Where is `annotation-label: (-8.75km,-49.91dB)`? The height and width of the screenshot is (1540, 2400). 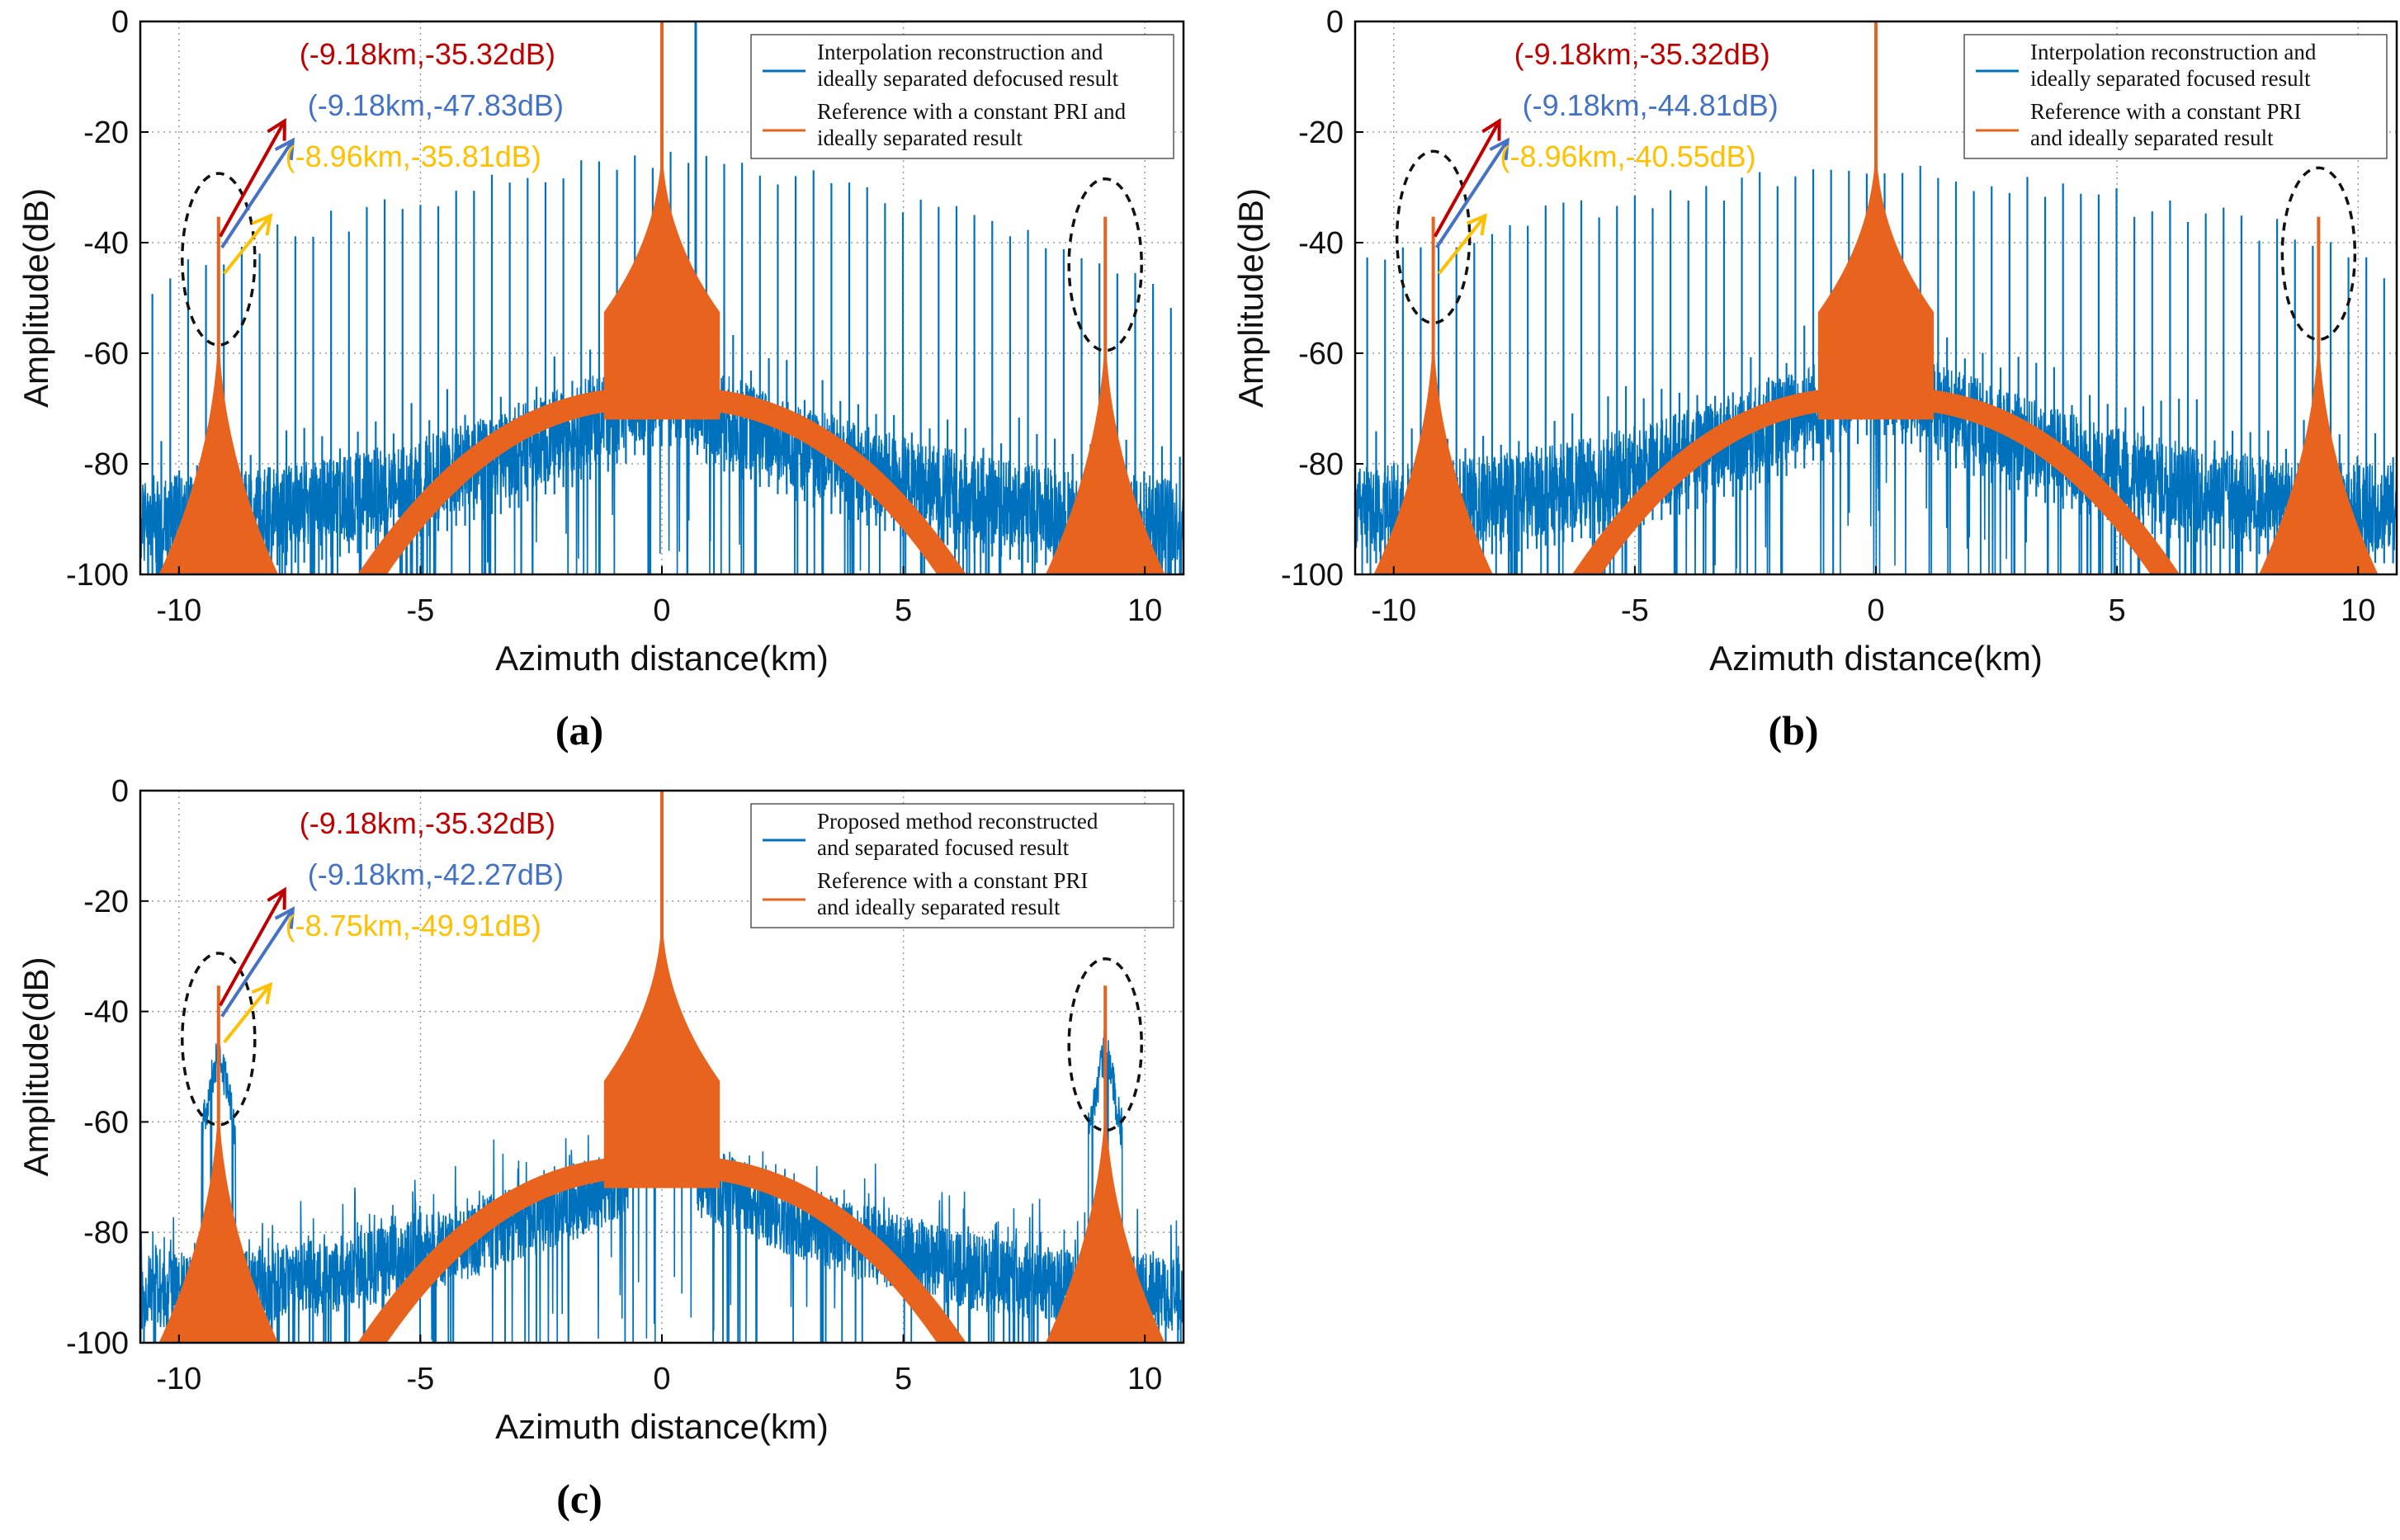 annotation-label: (-8.75km,-49.91dB) is located at coordinates (413, 925).